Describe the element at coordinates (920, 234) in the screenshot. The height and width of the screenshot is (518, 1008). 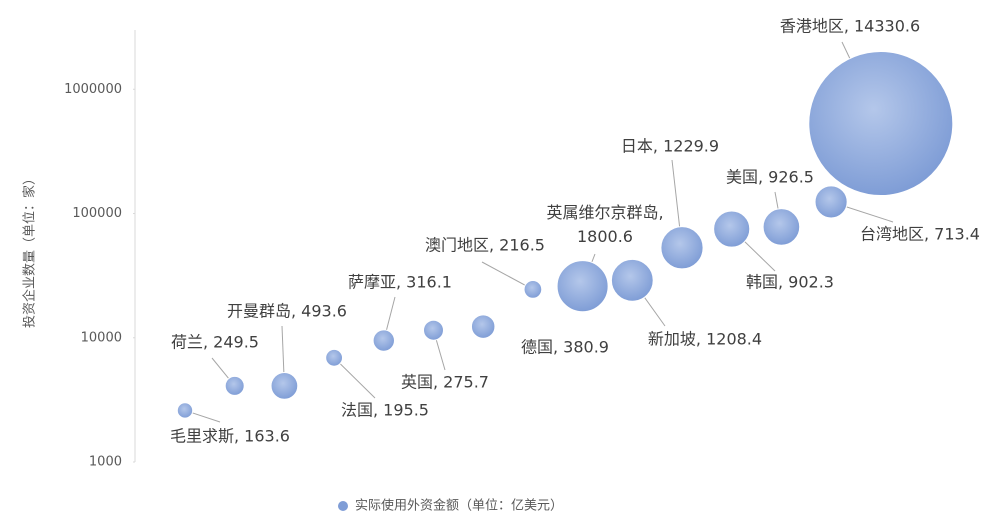
I see `data-label: 台湾地区, 713.4` at that location.